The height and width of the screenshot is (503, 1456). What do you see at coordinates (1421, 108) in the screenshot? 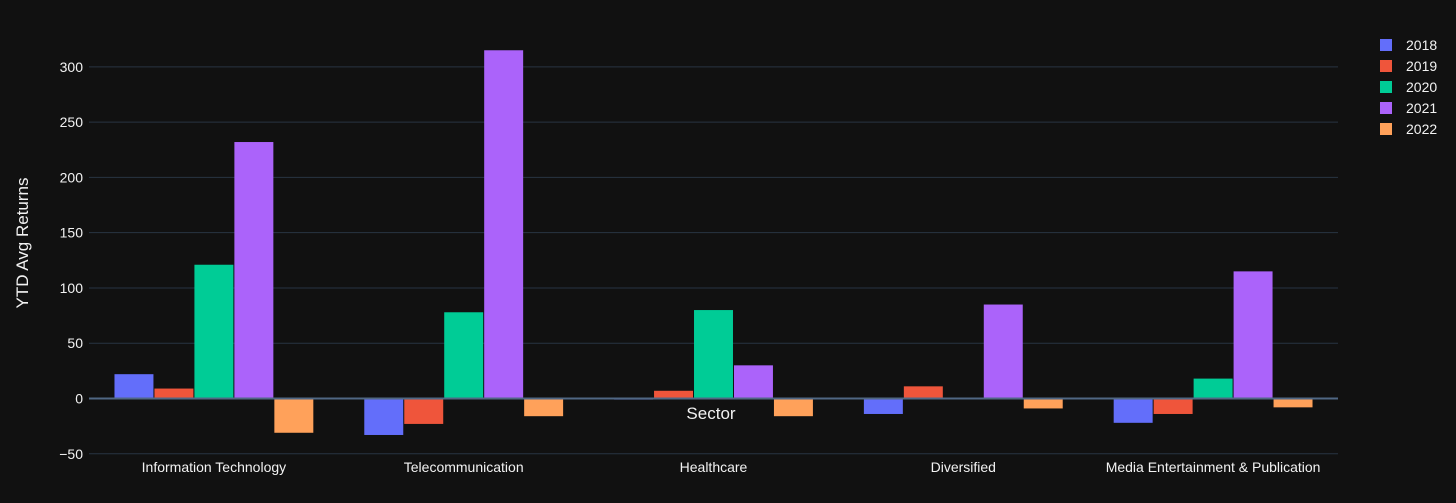
I see `legend-label: 2021` at bounding box center [1421, 108].